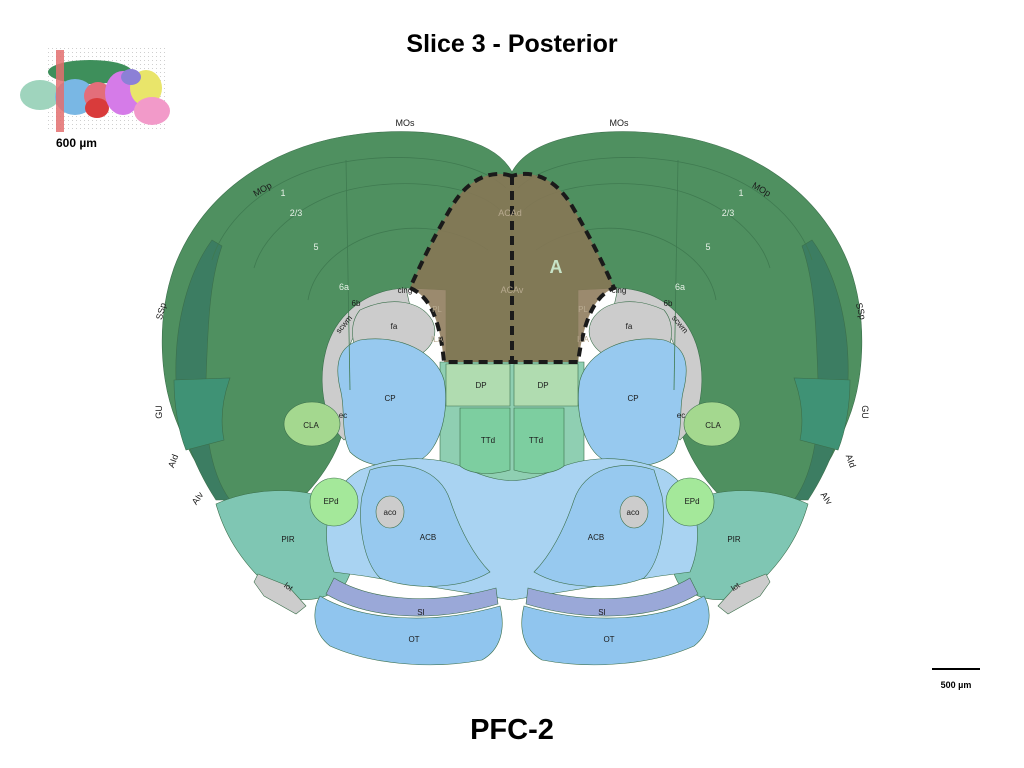 This screenshot has height=768, width=1024. I want to click on label-l6a-left: 6a, so click(344, 287).